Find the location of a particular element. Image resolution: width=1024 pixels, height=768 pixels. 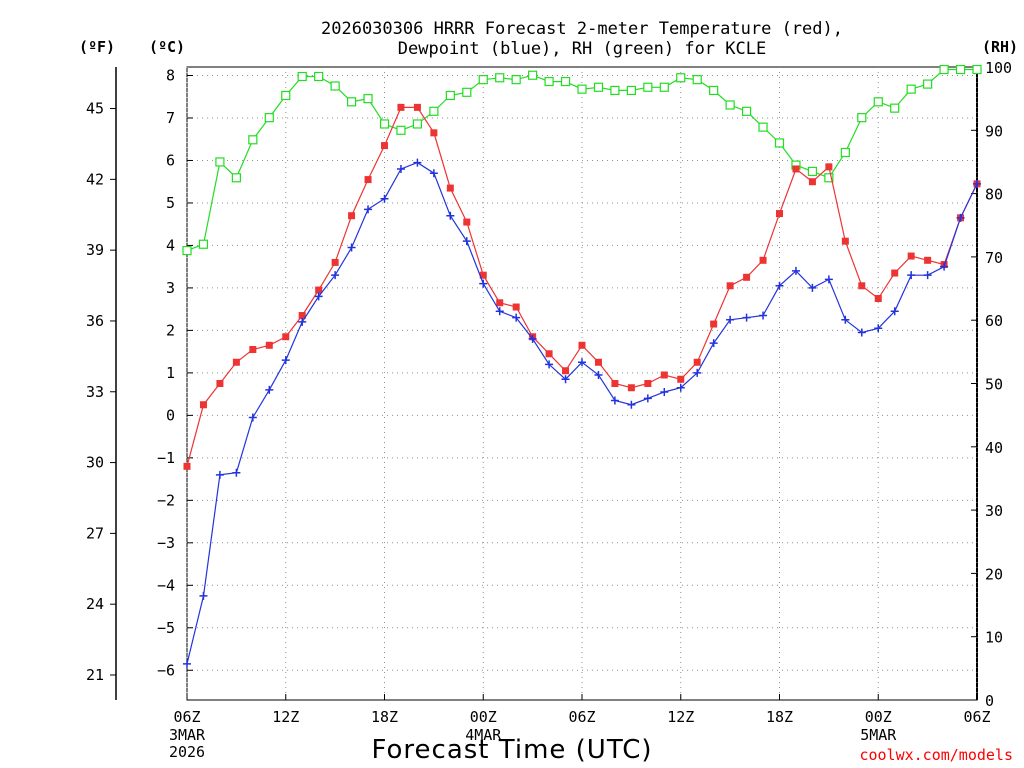

y-c-tick-label: −6 is located at coordinates (166, 670).